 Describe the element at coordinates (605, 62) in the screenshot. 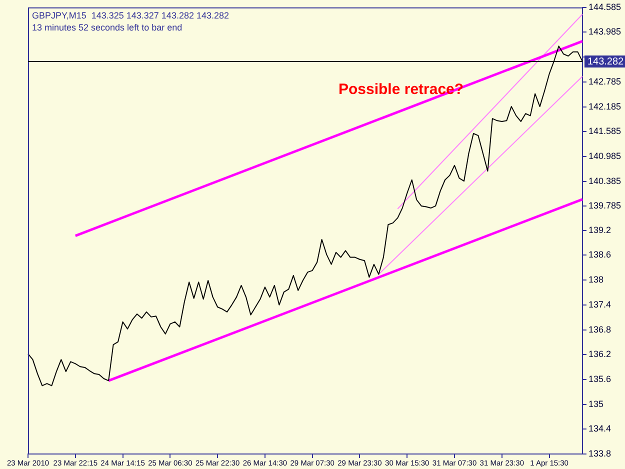

I see `ref-line-label: 143.282` at that location.